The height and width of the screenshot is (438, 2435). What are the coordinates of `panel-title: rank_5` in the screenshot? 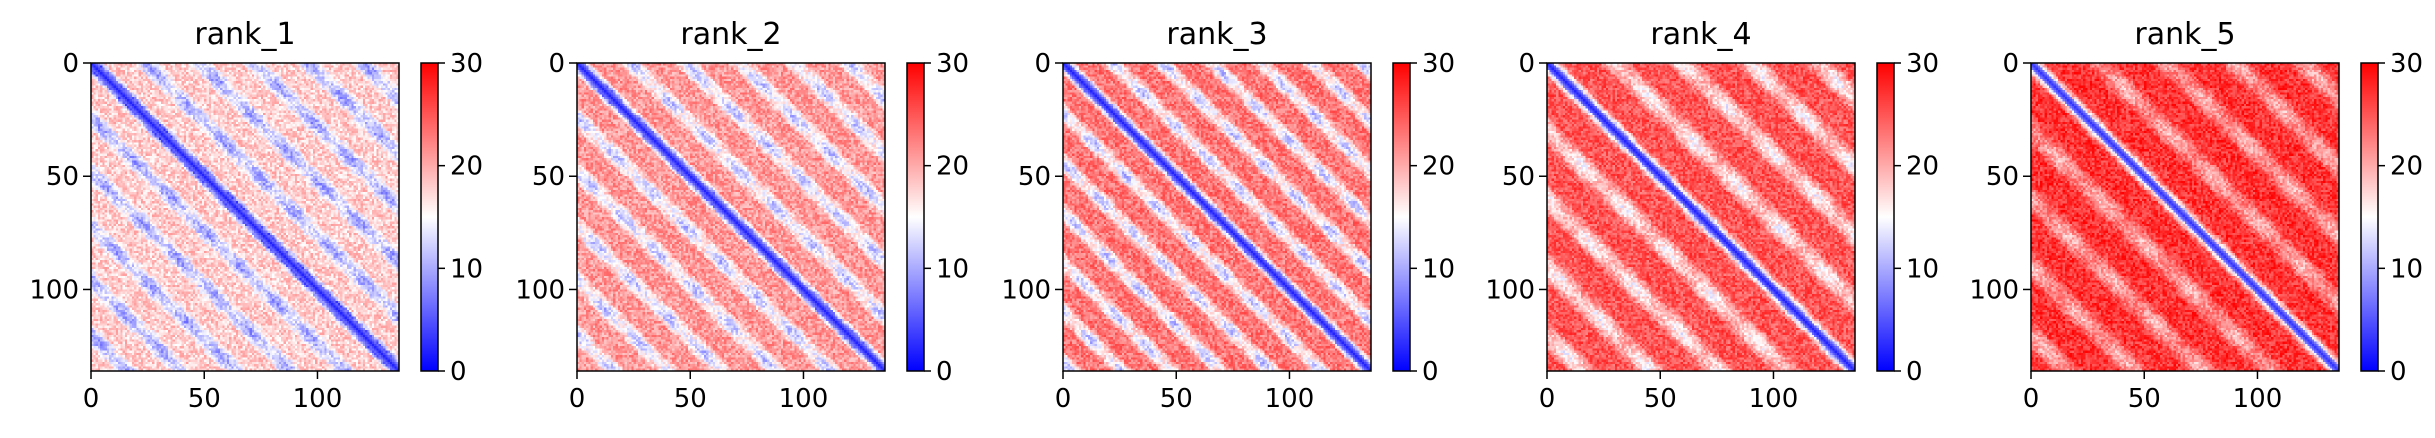 It's located at (2184, 34).